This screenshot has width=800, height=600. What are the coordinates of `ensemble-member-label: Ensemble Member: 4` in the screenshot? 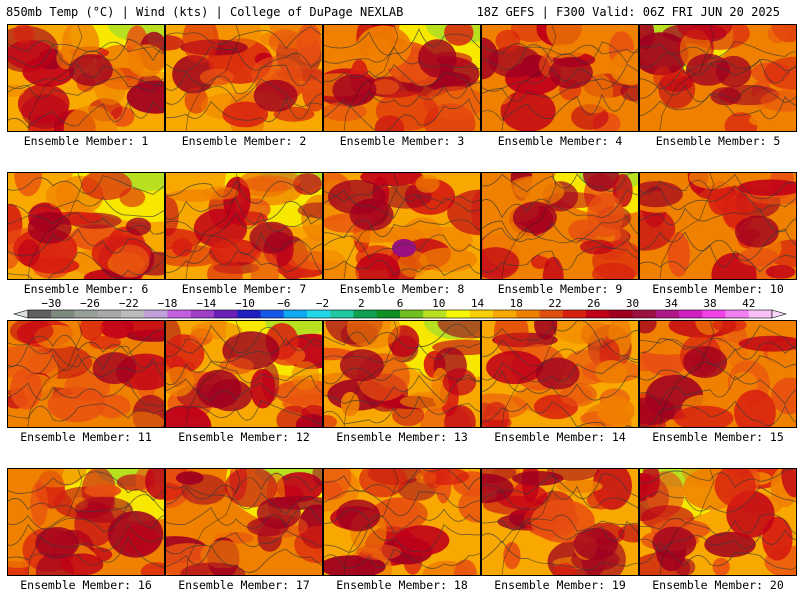 It's located at (560, 141).